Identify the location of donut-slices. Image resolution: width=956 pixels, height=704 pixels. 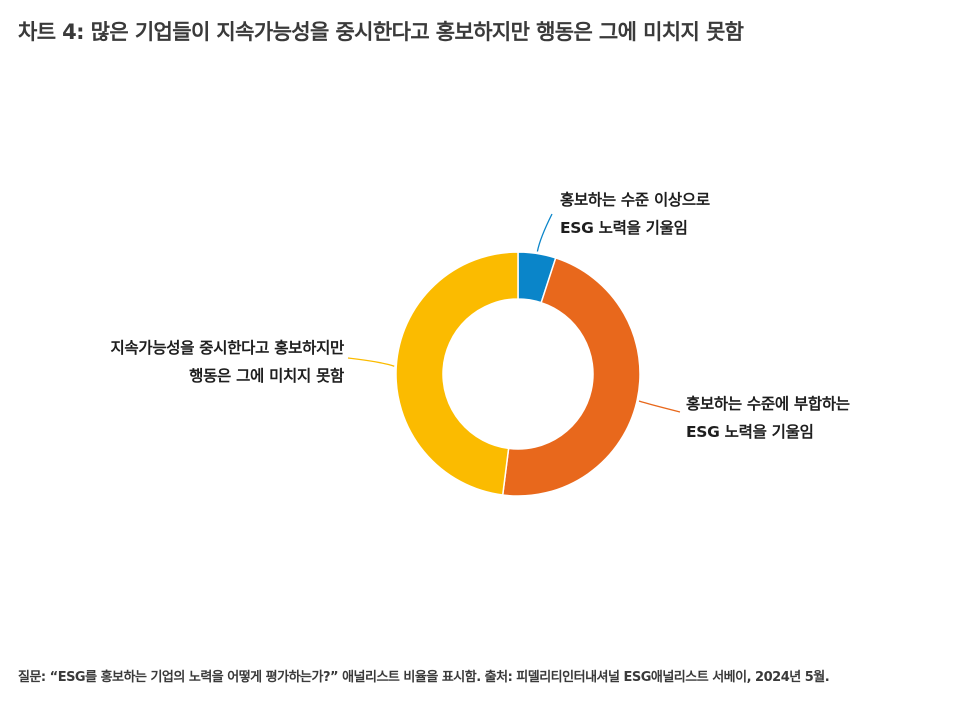
(518, 374).